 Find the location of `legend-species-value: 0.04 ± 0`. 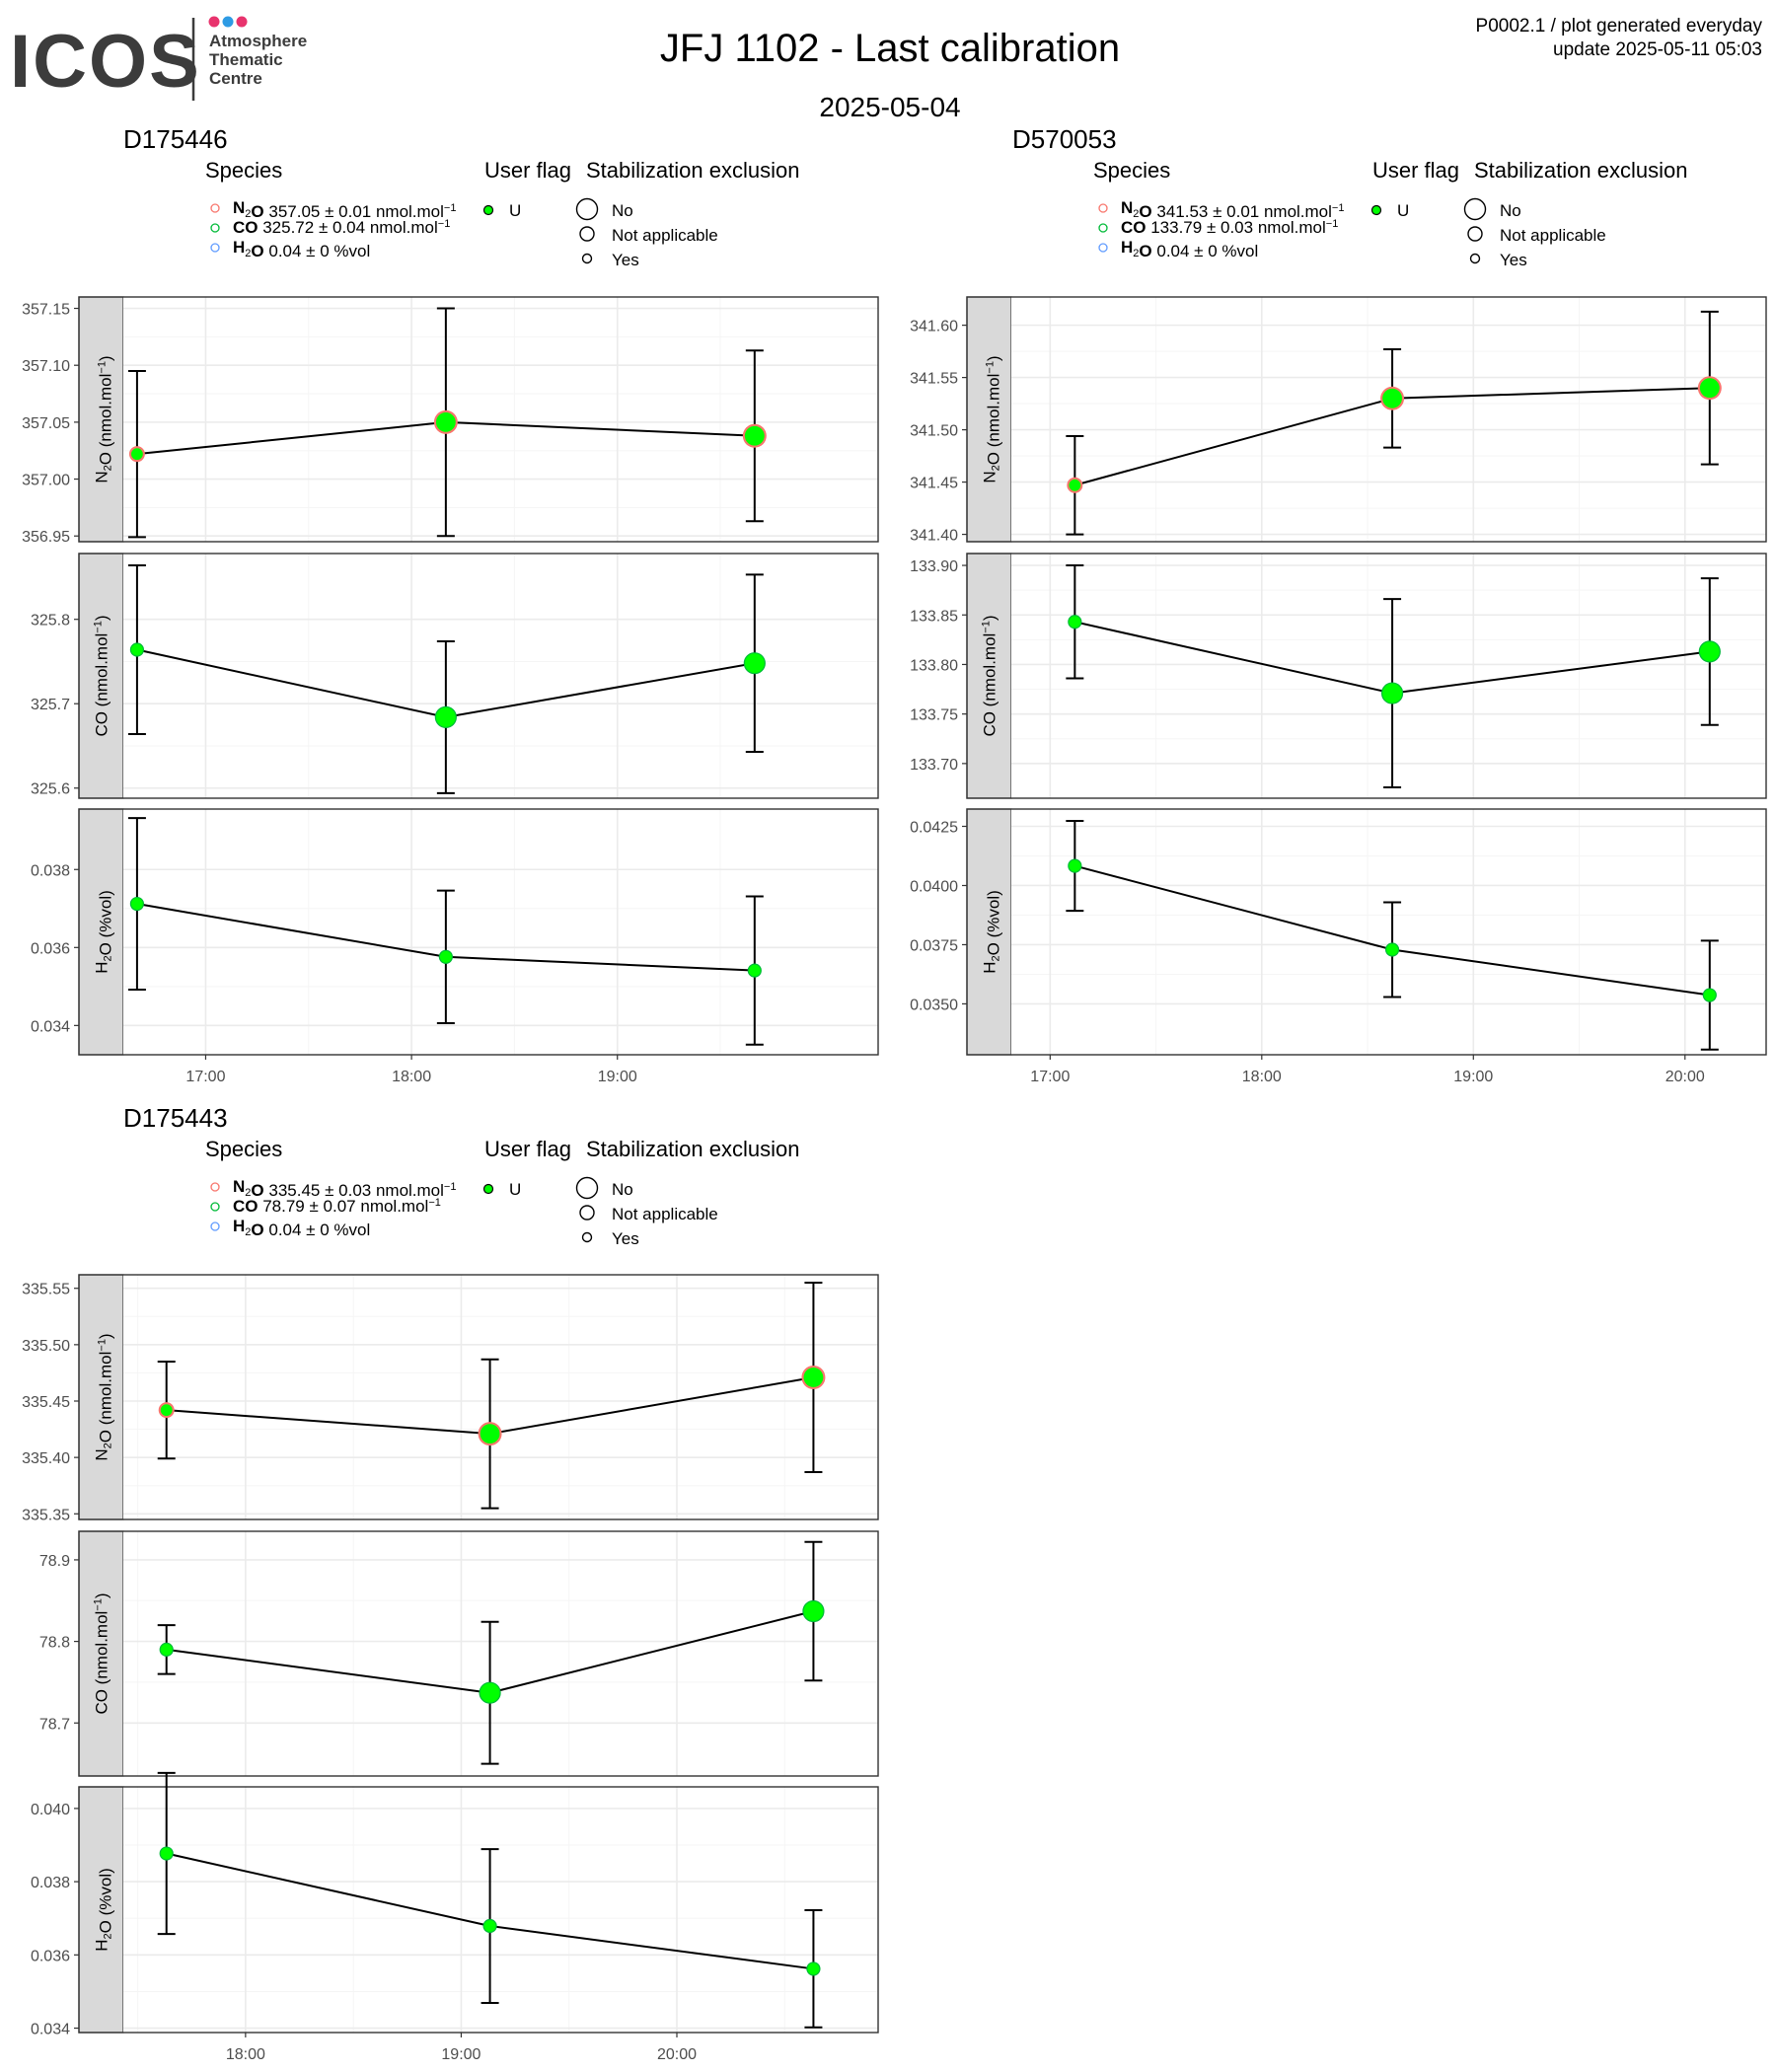

legend-species-value: 0.04 ± 0 is located at coordinates (299, 1230).